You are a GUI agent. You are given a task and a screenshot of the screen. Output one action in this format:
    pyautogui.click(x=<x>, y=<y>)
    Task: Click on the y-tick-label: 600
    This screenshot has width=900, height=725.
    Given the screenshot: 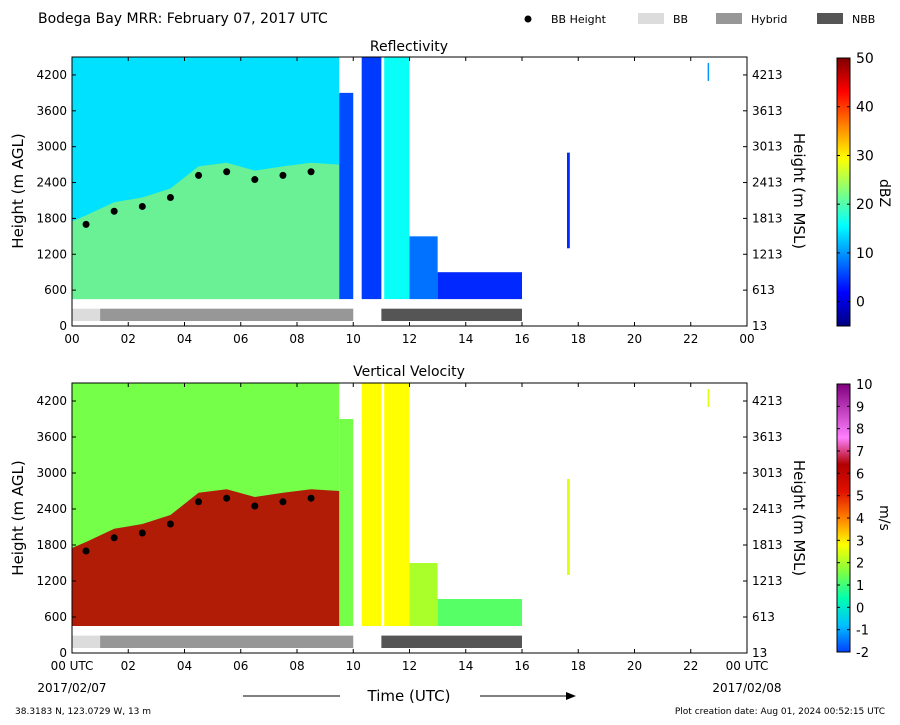 What is the action you would take?
    pyautogui.click(x=55, y=617)
    